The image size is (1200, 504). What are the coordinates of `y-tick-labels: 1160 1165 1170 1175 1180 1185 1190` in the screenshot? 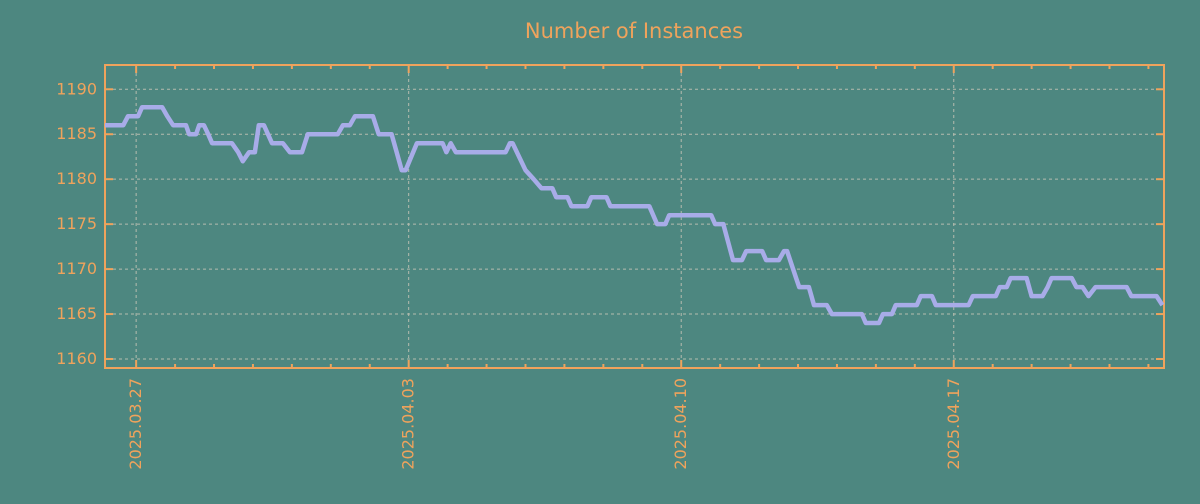 It's located at (76, 223).